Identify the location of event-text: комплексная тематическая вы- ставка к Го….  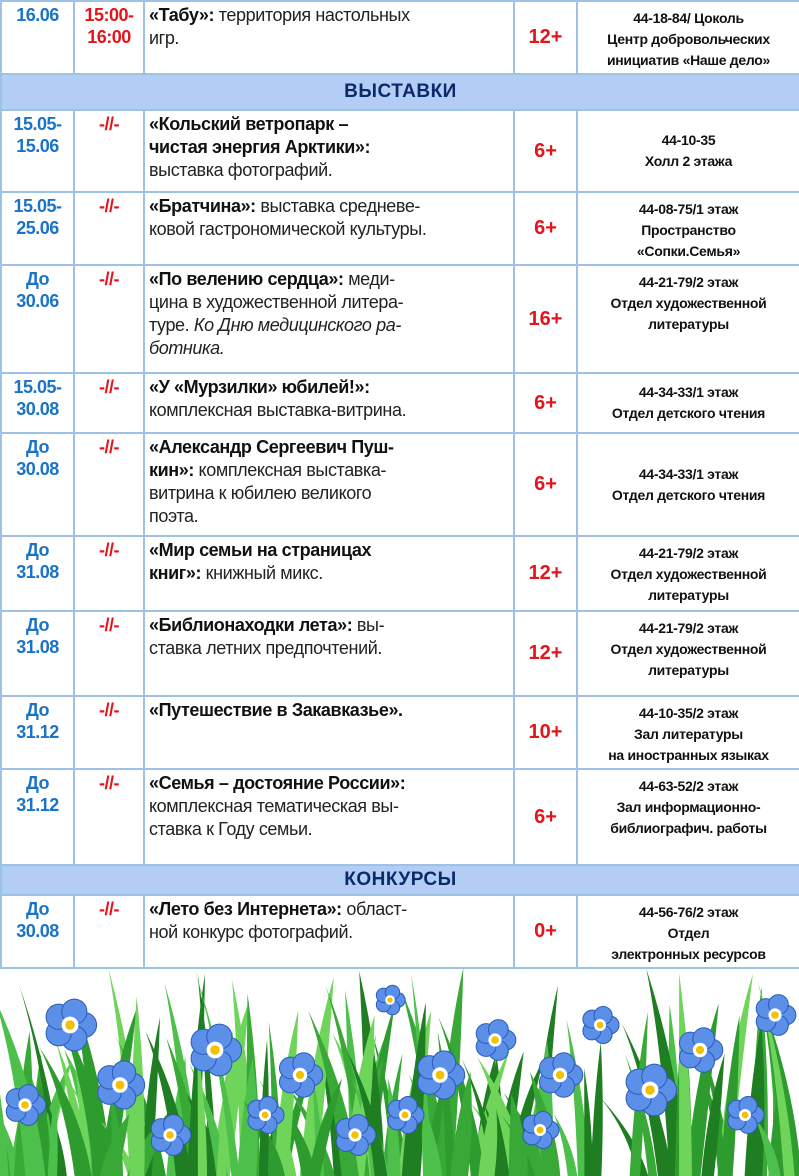
(274, 817).